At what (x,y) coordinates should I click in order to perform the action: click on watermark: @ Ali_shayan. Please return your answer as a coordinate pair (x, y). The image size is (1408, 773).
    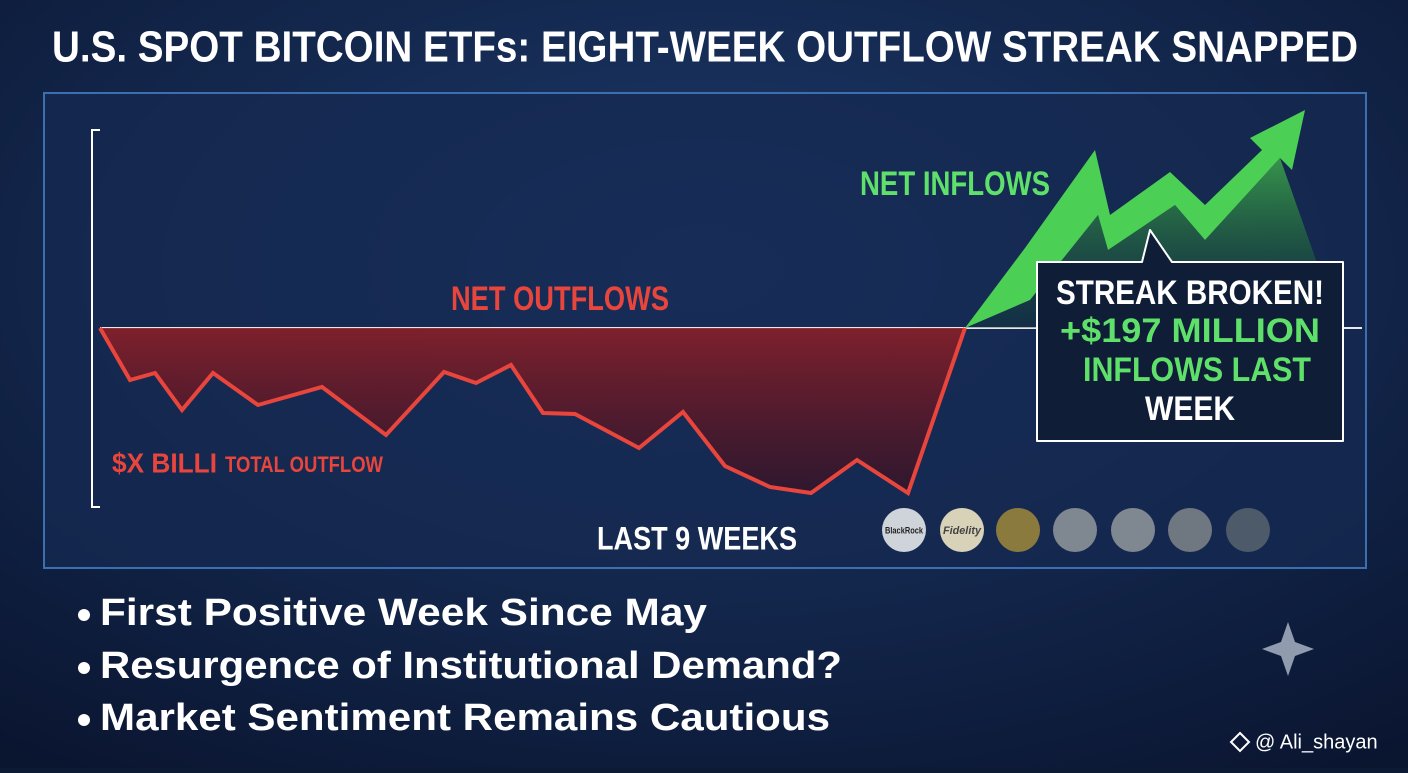
    Looking at the image, I should click on (1316, 742).